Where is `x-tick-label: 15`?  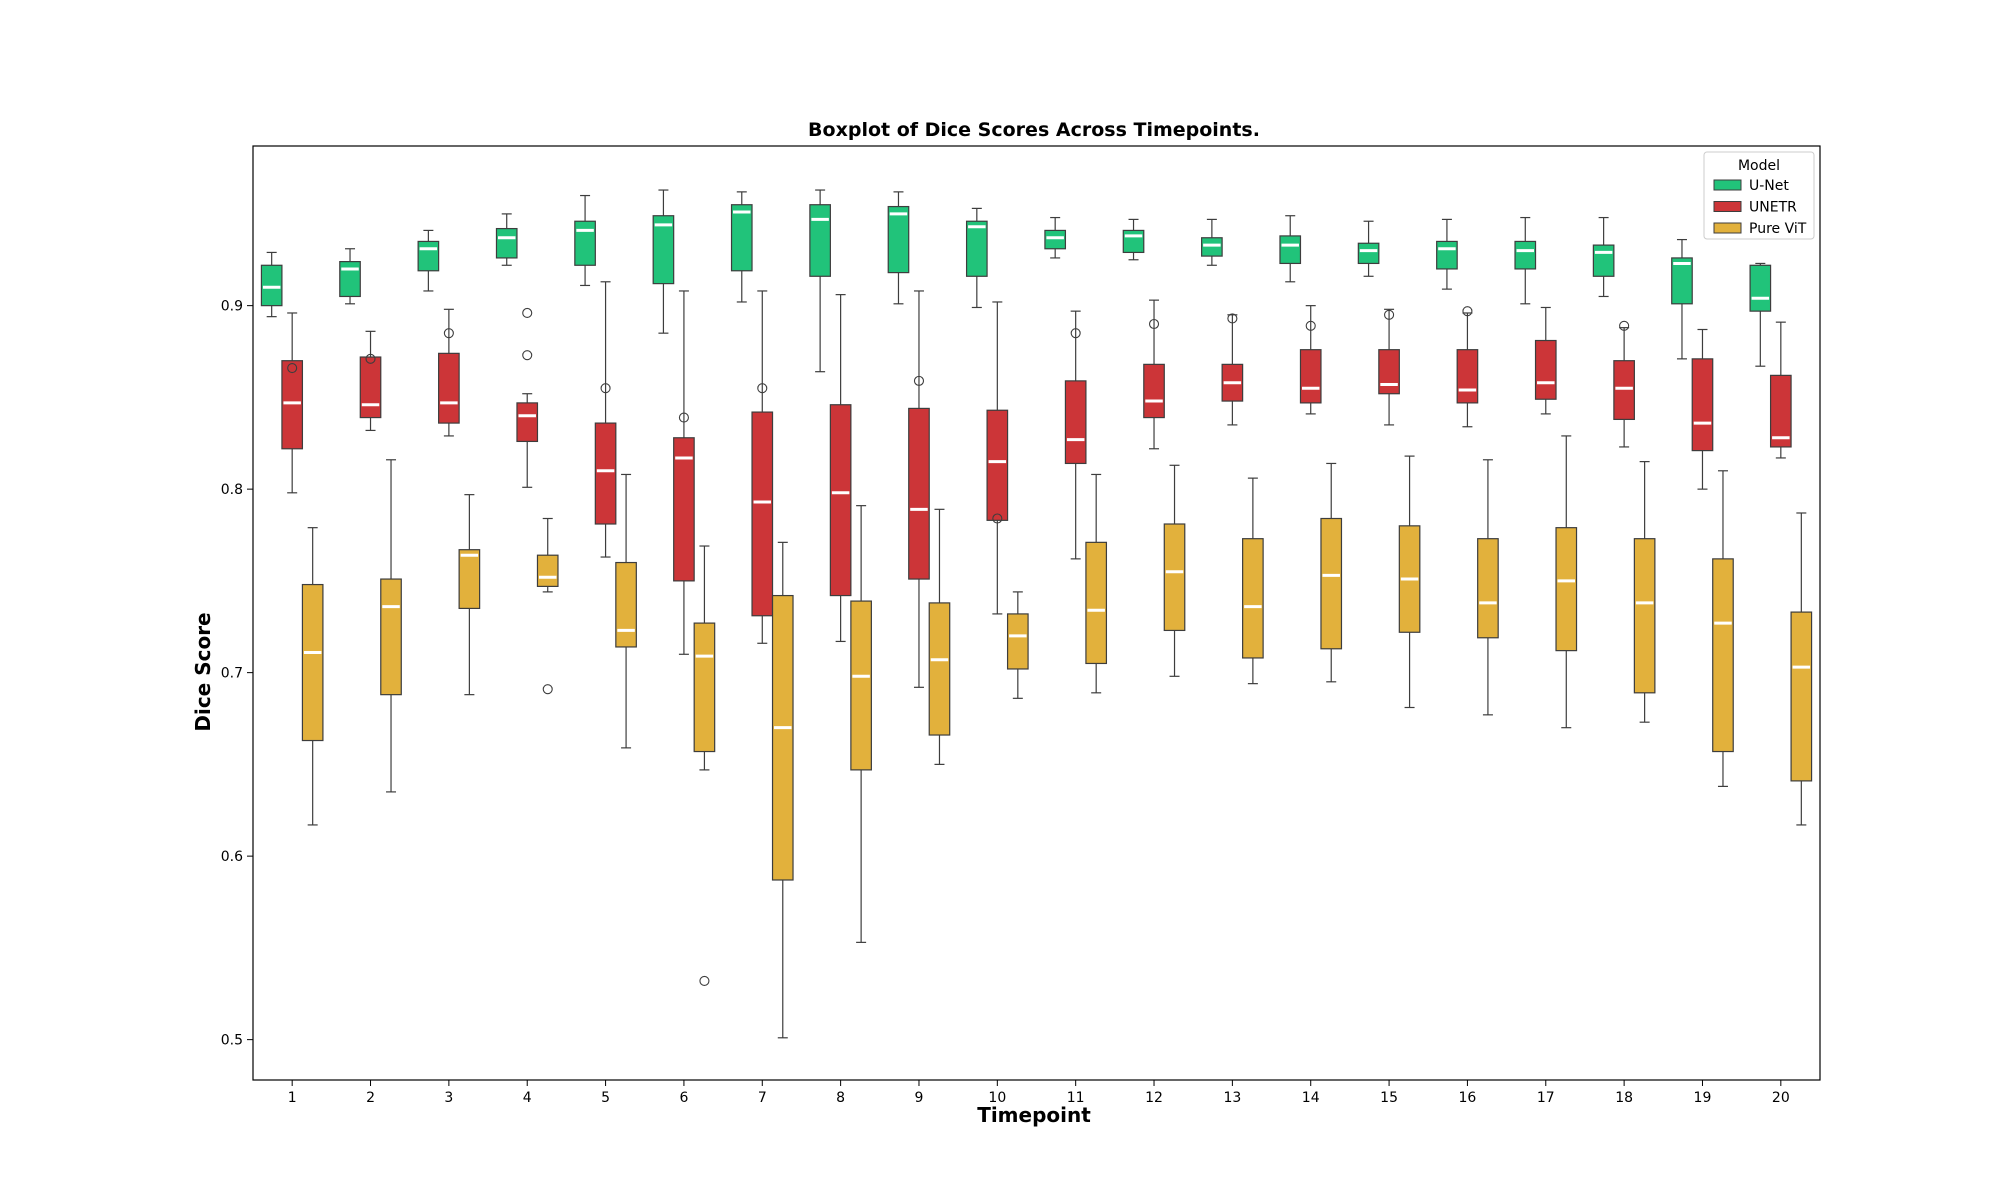
x-tick-label: 15 is located at coordinates (1389, 1098).